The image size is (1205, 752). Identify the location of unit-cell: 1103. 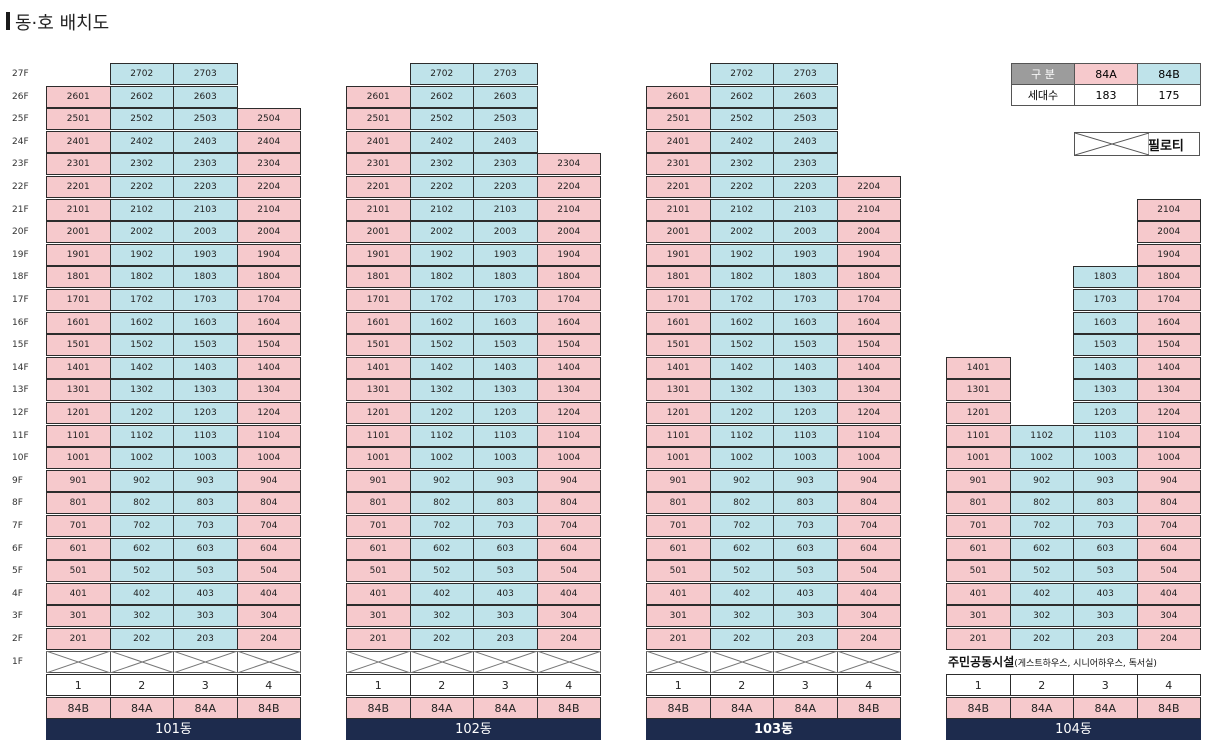
(505, 435).